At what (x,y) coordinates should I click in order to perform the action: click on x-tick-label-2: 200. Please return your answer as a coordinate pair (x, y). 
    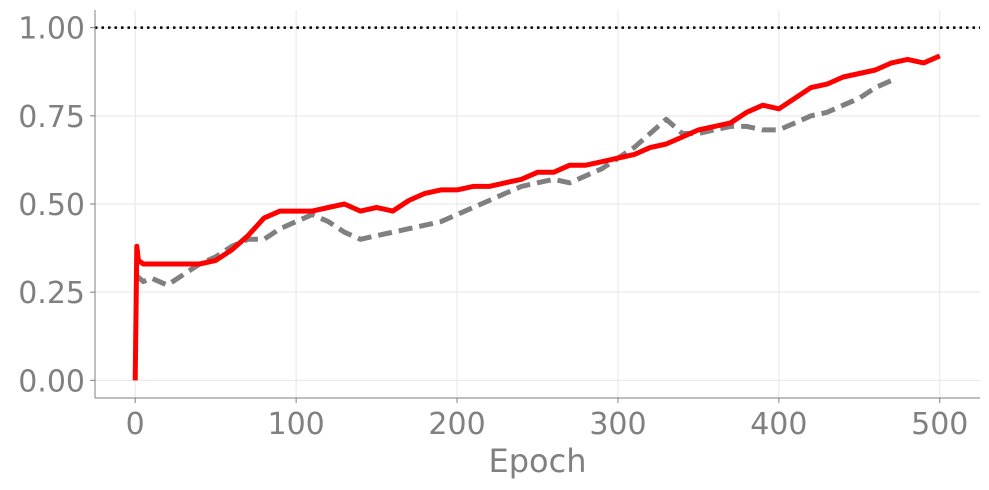
    Looking at the image, I should click on (456, 424).